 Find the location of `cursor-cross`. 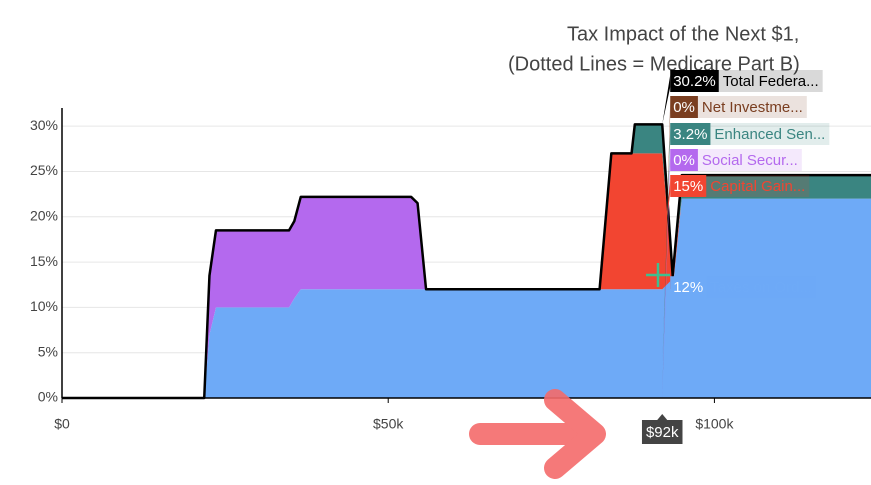

cursor-cross is located at coordinates (658, 275).